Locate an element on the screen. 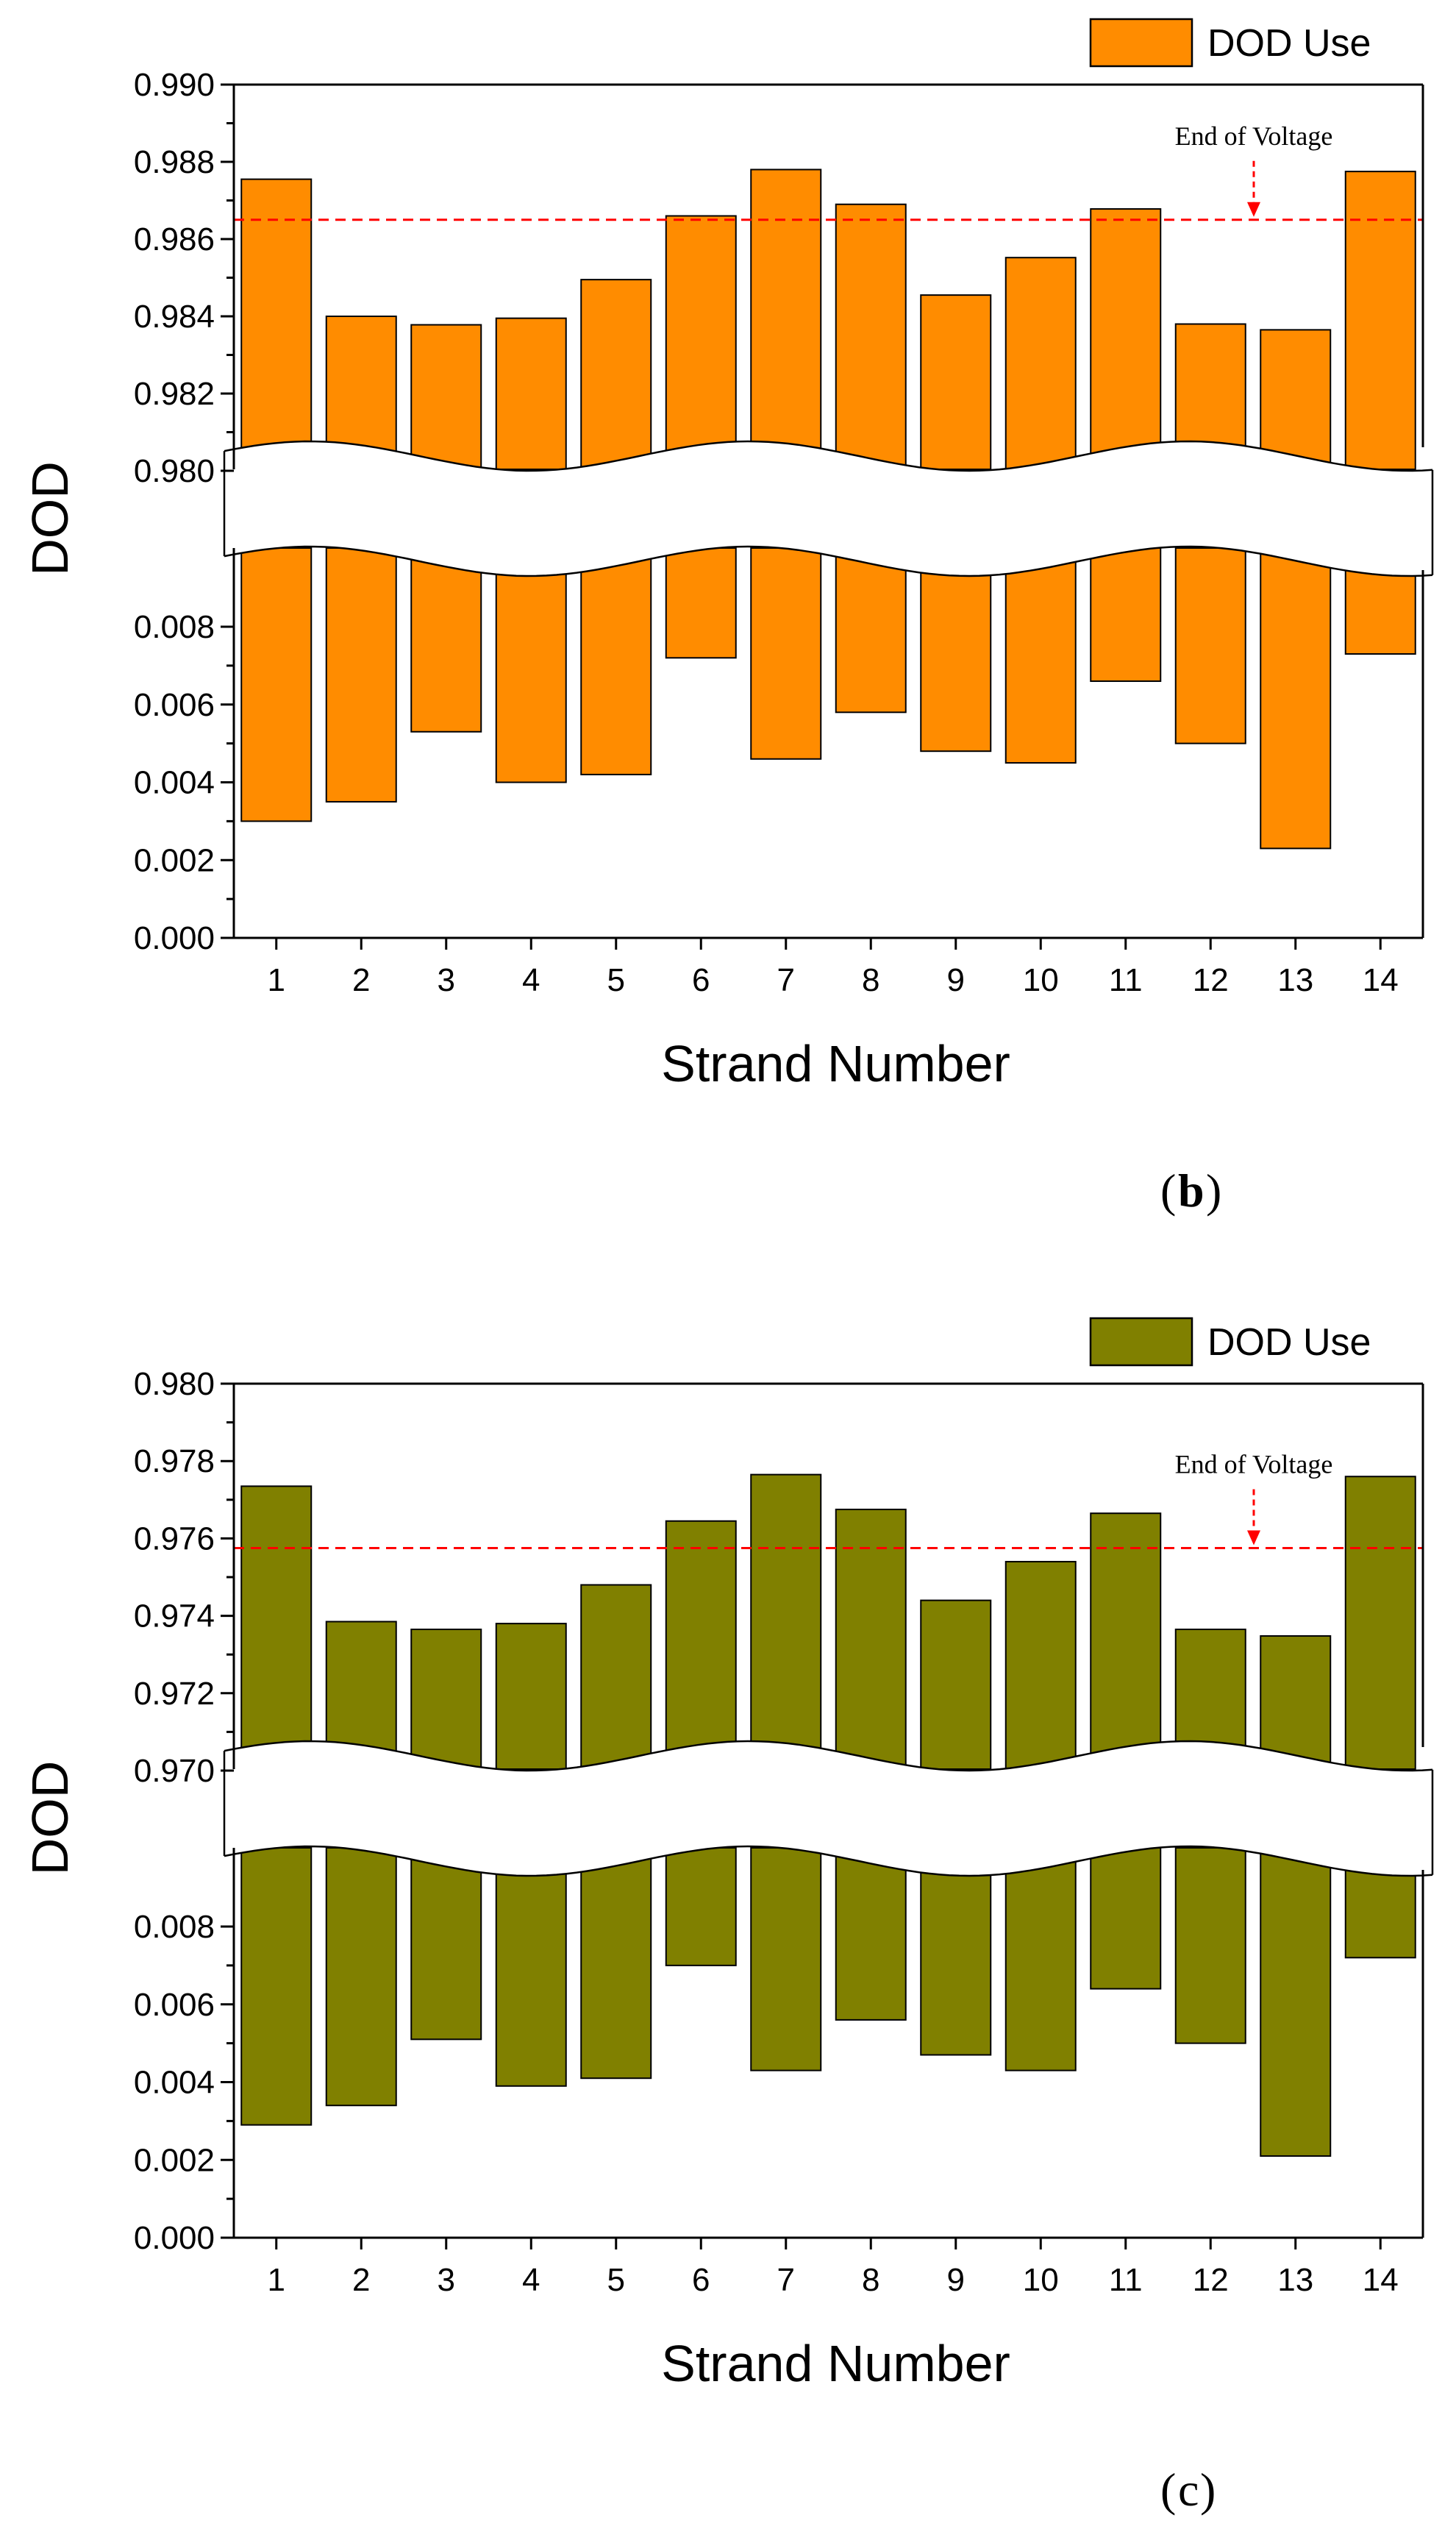 This screenshot has width=1456, height=2529. y-tick-label-upper: 0.978 is located at coordinates (174, 1461).